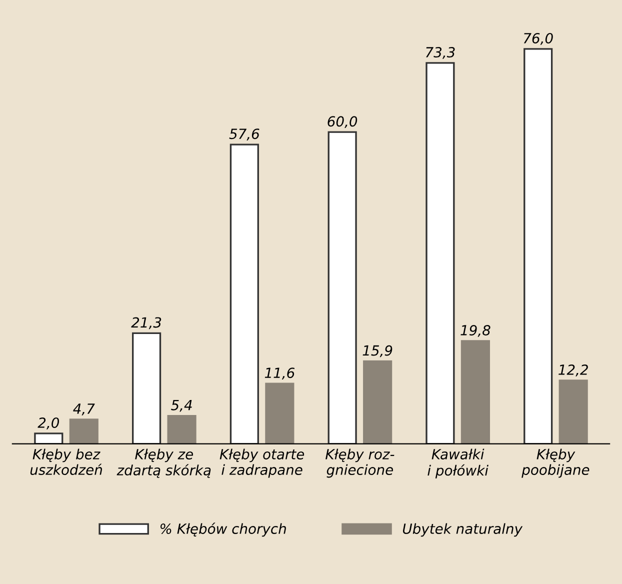  Describe the element at coordinates (475, 330) in the screenshot. I see `data-label: 19,8` at that location.